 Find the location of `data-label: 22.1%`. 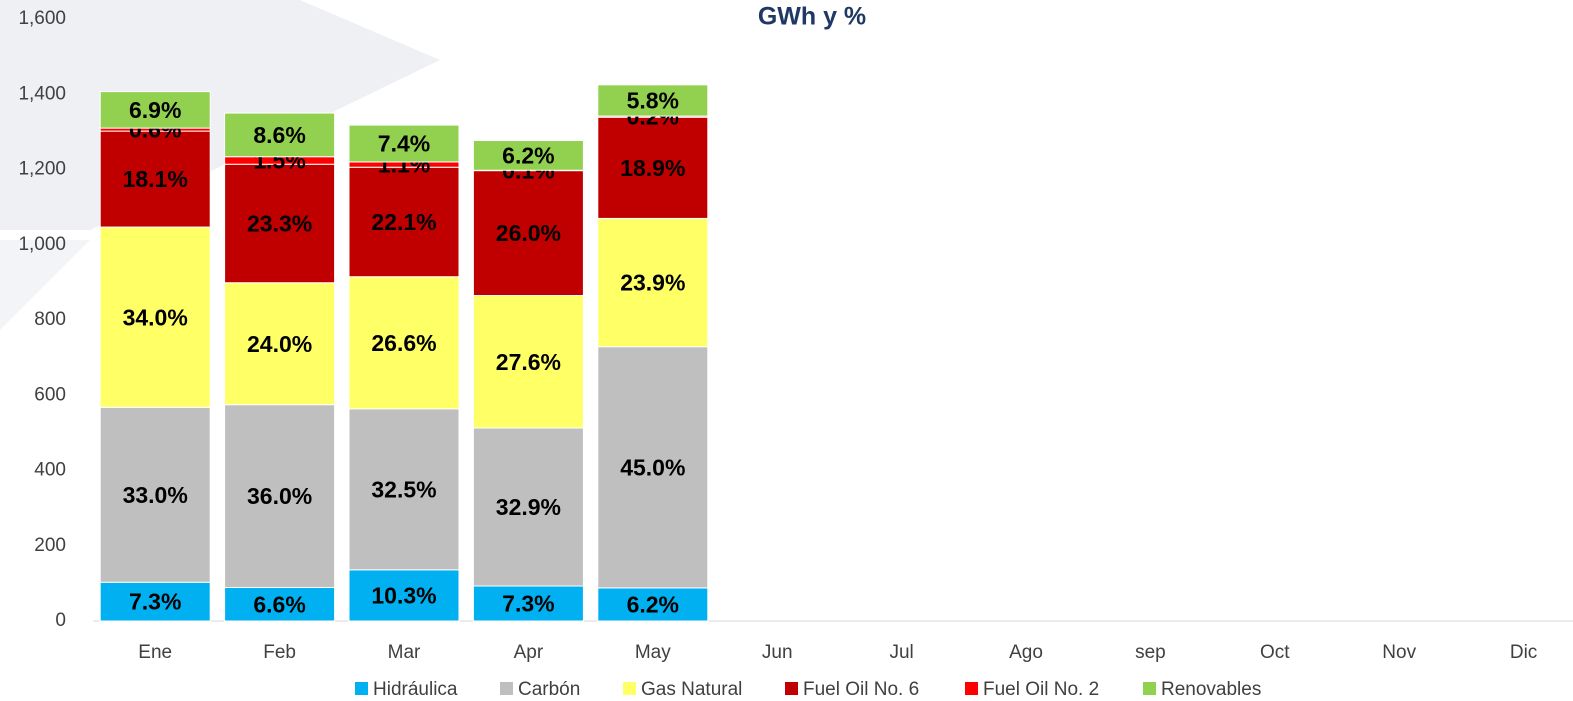

data-label: 22.1% is located at coordinates (403, 222).